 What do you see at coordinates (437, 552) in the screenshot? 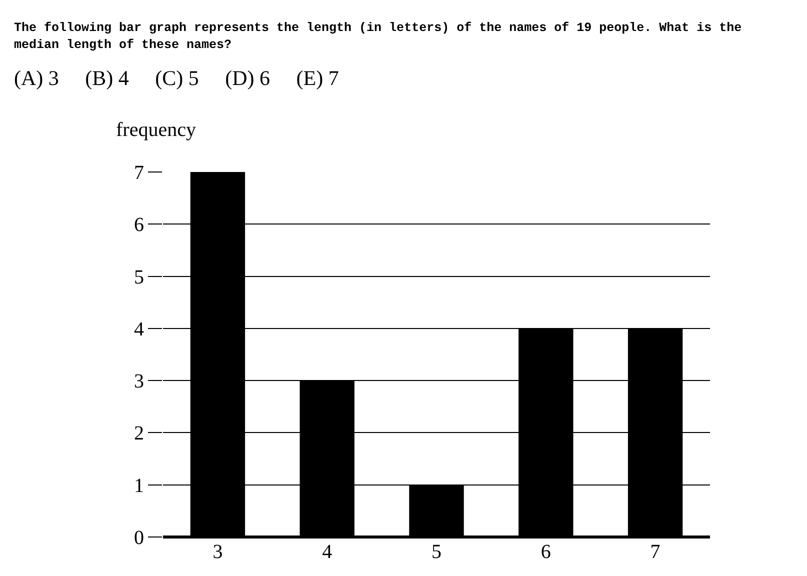
I see `x-tick-label: 5` at bounding box center [437, 552].